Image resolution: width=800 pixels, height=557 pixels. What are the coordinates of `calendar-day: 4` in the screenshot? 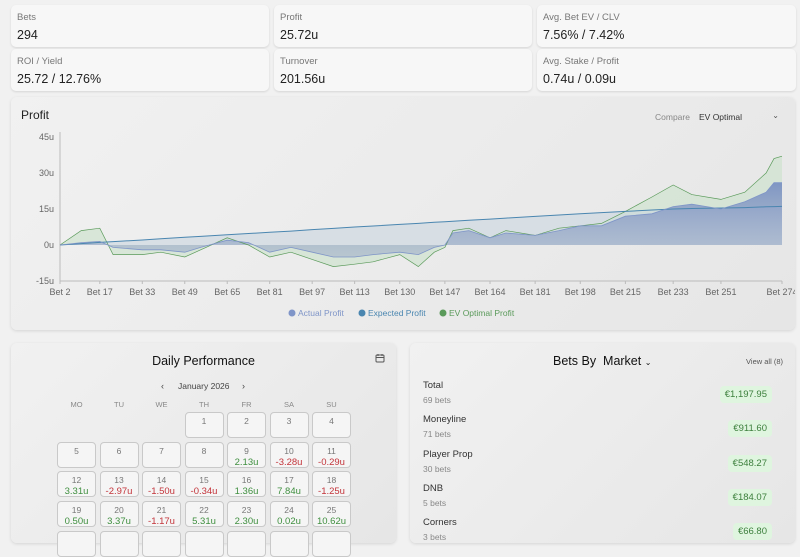 It's located at (331, 425).